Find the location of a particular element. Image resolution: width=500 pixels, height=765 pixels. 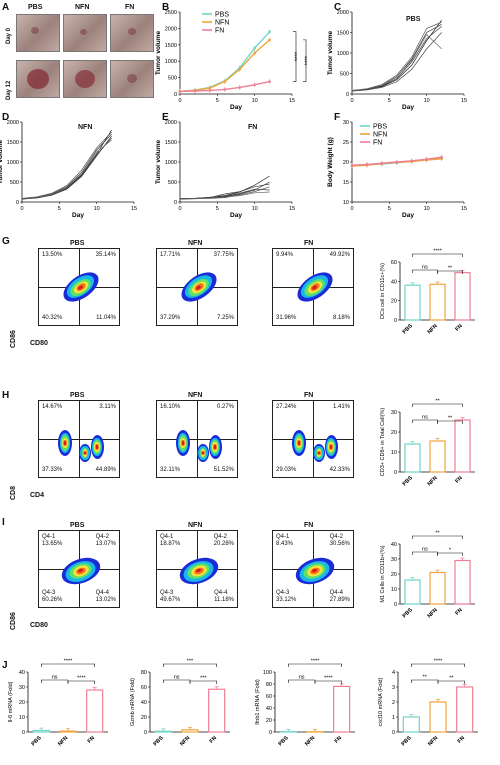

quadrant-percent: 29.03% is located at coordinates (286, 470).